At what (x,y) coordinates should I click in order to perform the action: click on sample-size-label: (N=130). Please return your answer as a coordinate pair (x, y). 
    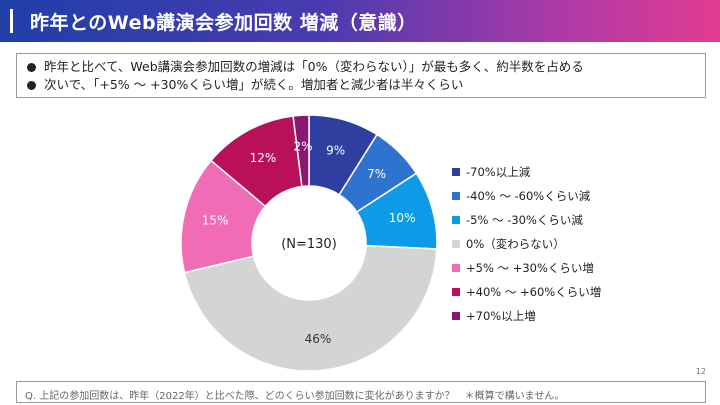
    Looking at the image, I should click on (309, 244).